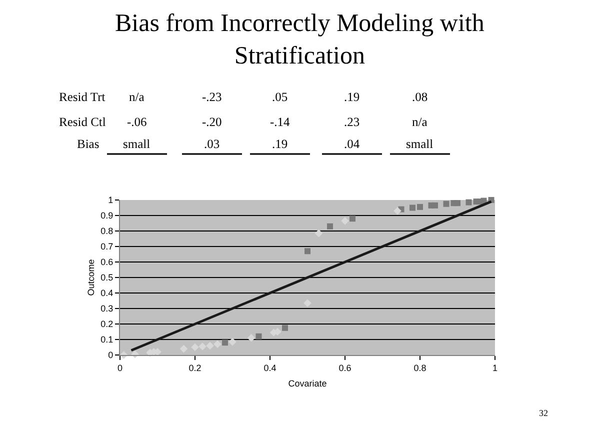  What do you see at coordinates (82, 122) in the screenshot?
I see `text: Resid Ctl` at bounding box center [82, 122].